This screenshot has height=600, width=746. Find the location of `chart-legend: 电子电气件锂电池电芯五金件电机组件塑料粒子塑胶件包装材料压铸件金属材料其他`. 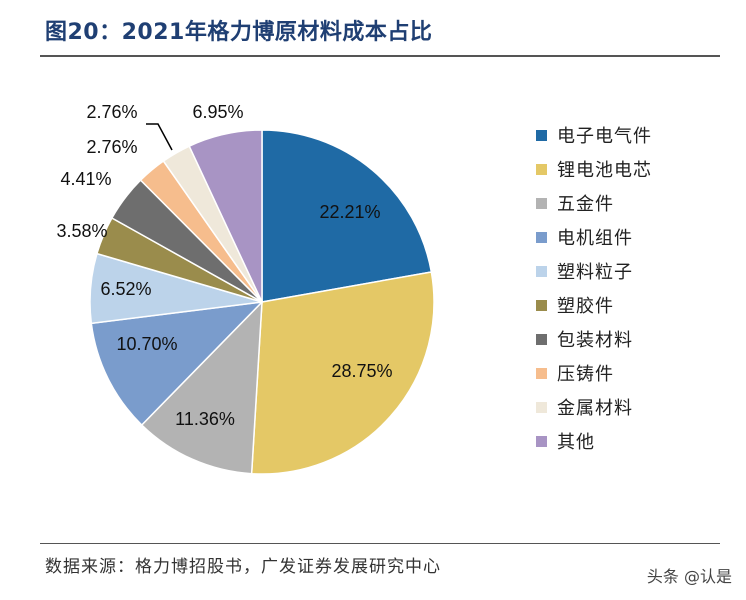

chart-legend: 电子电气件锂电池电芯五金件电机组件塑料粒子塑胶件包装材料压铸件金属材料其他 is located at coordinates (594, 288).